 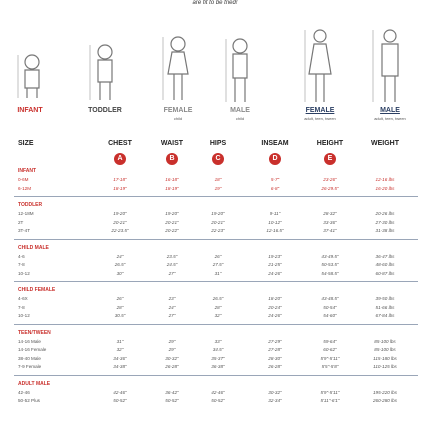 What do you see at coordinates (330, 392) in the screenshot?
I see `value-cell: 5'9"-5'11"` at bounding box center [330, 392].